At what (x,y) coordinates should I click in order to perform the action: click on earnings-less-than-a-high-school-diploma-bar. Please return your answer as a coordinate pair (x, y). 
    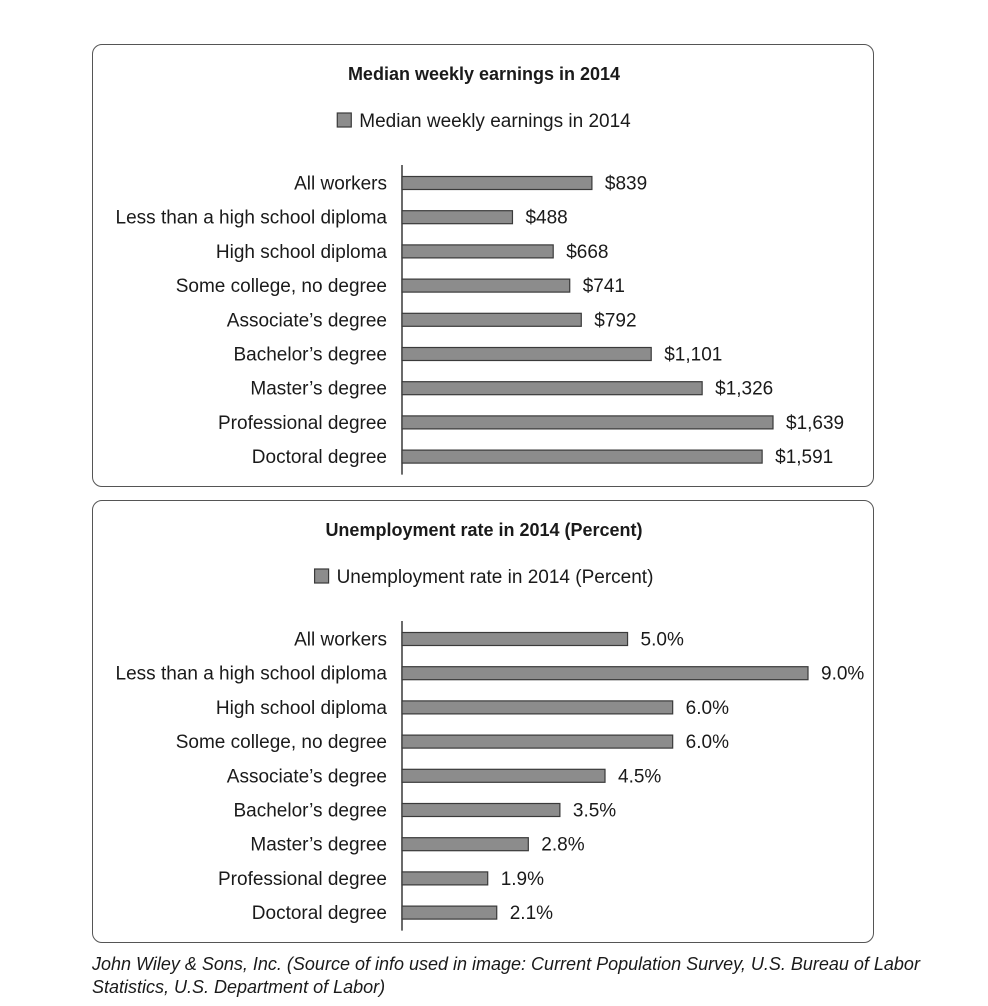
    Looking at the image, I should click on (457, 217).